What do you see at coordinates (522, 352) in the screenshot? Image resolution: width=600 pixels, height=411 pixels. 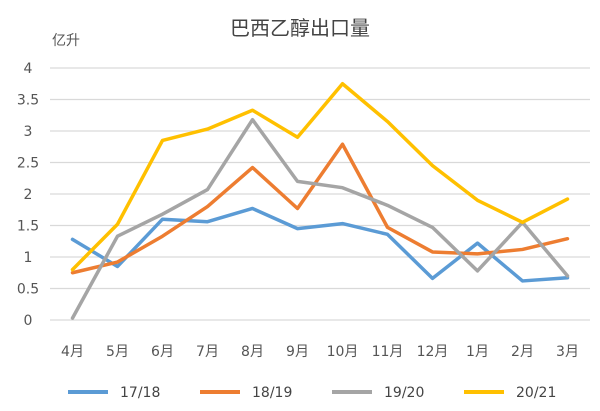 I see `x-tick-label: 2月` at bounding box center [522, 352].